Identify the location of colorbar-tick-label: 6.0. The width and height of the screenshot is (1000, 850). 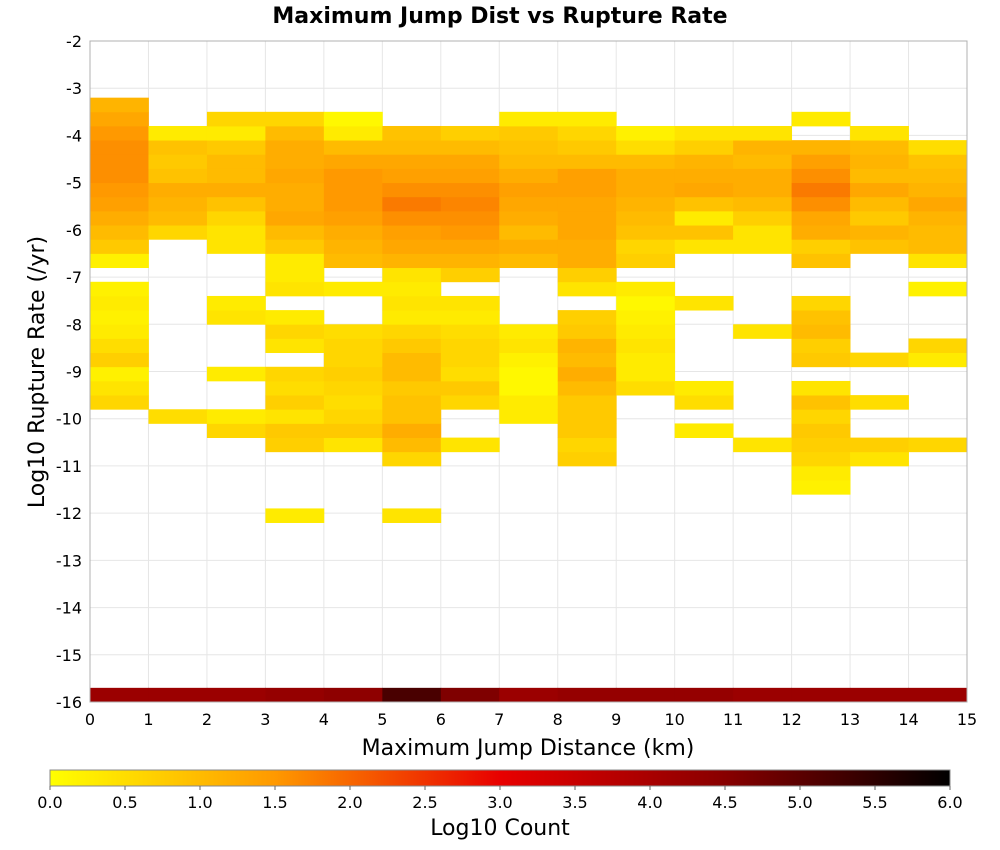
(949, 802).